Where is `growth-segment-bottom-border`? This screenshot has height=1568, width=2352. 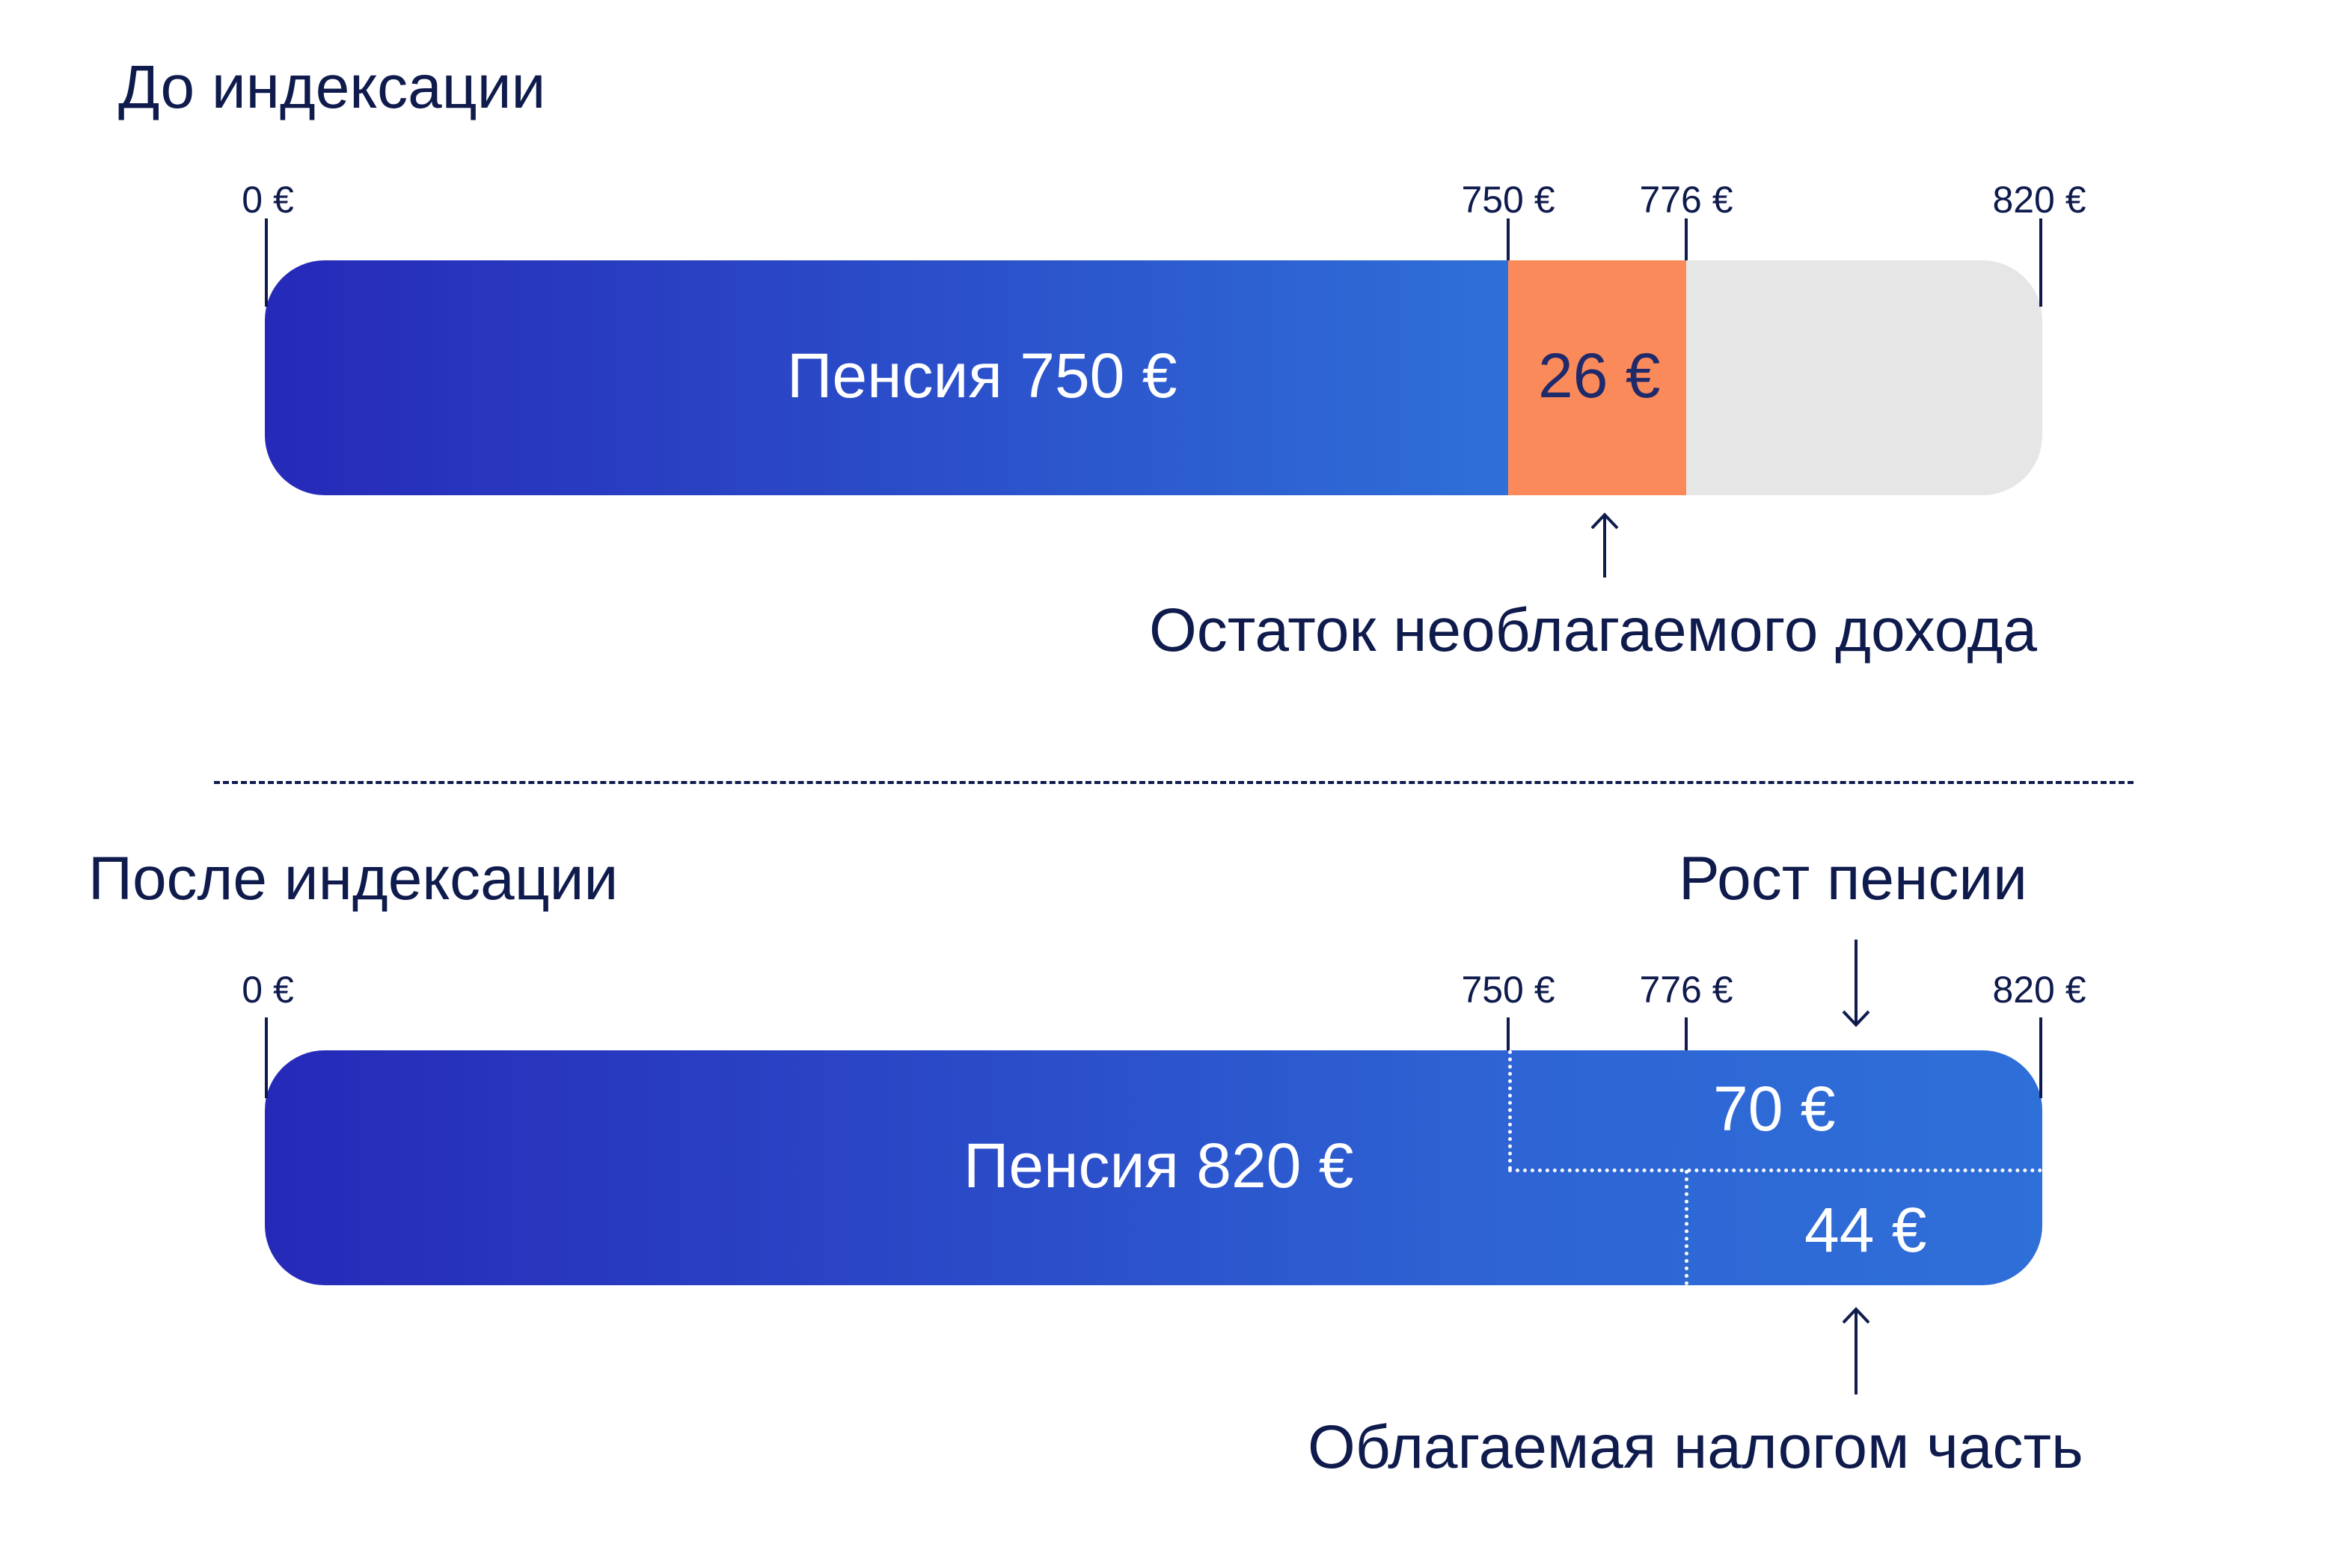
growth-segment-bottom-border is located at coordinates (1775, 1170).